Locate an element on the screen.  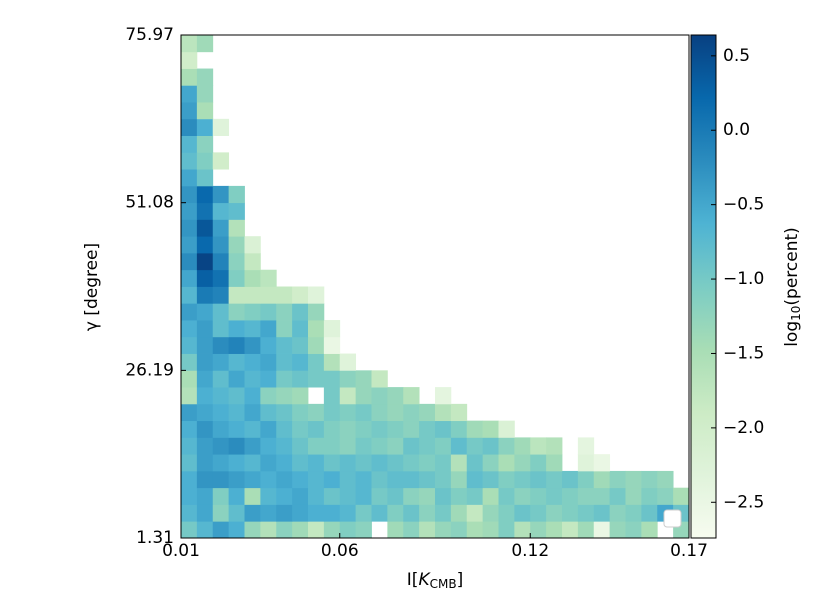
colorbar-tick-label: 0.5 is located at coordinates (736, 56).